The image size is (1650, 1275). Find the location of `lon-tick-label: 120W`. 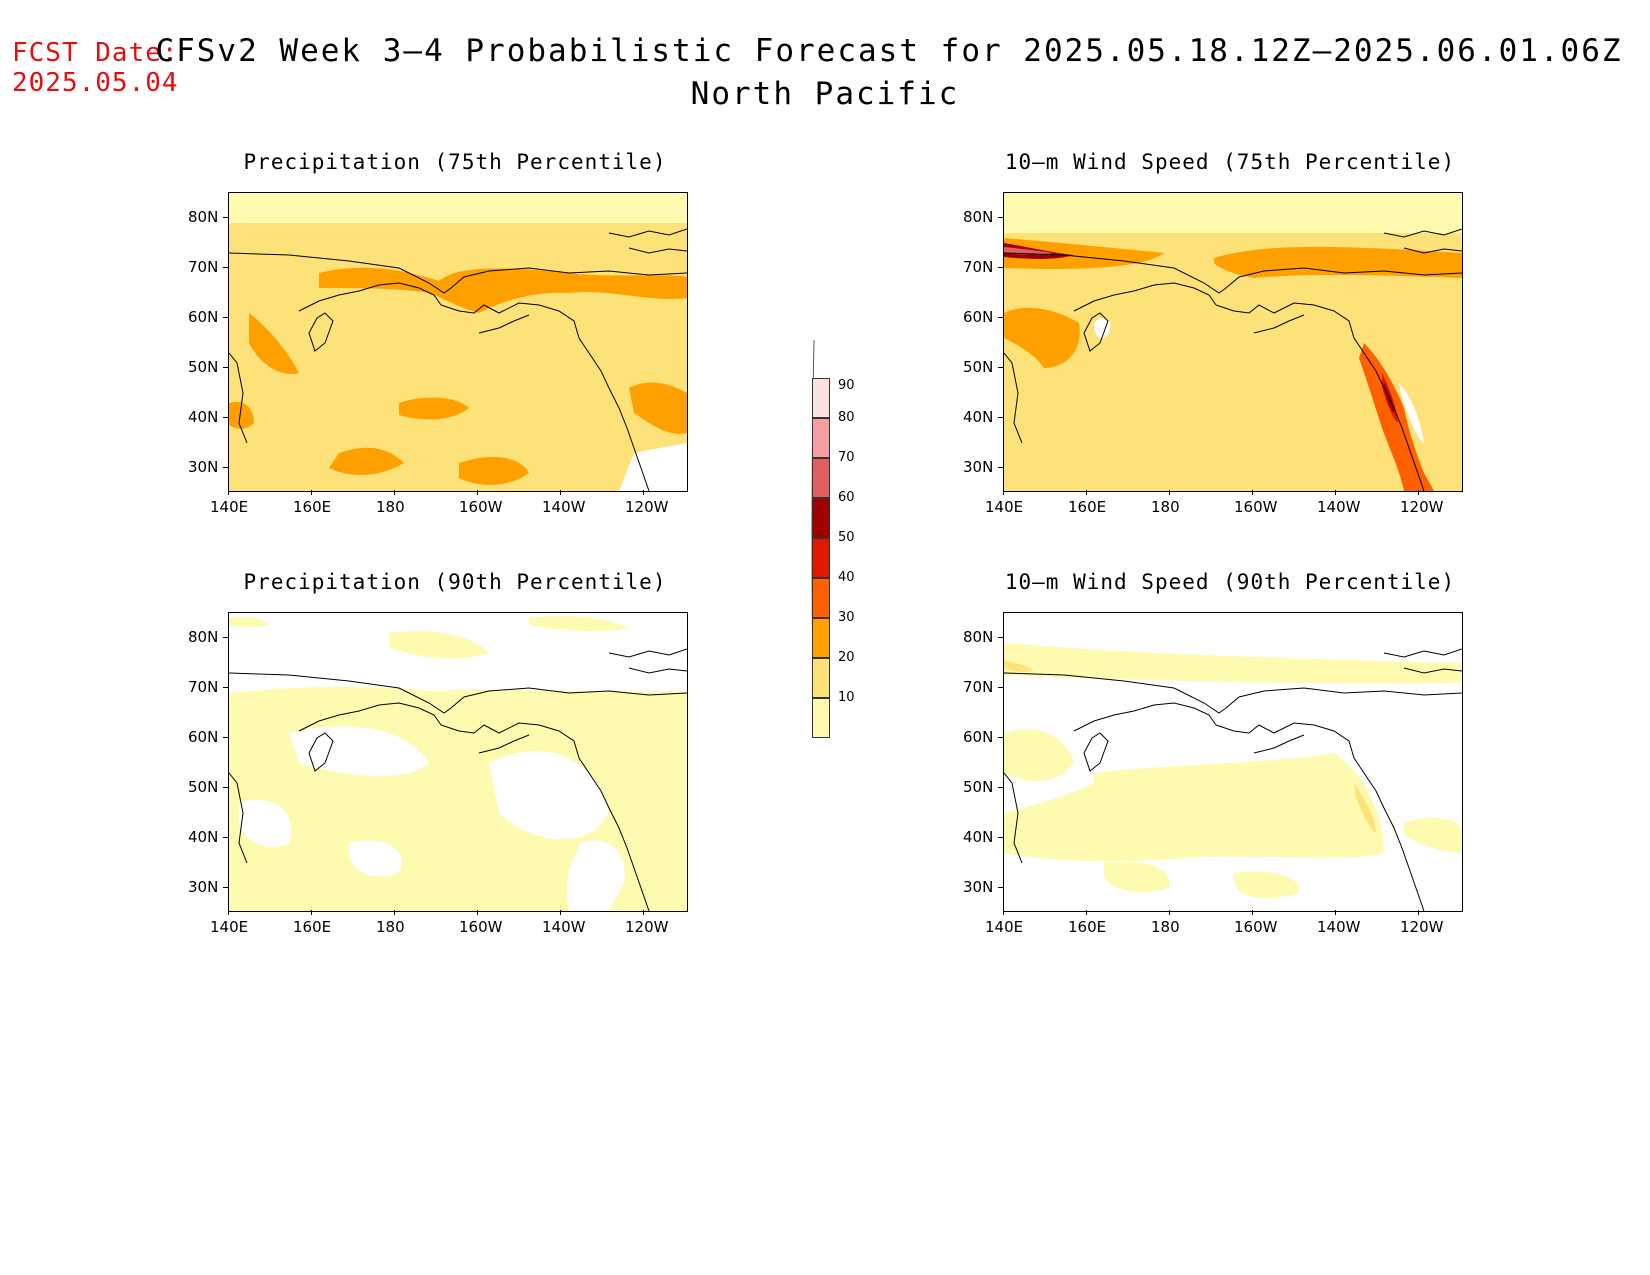

lon-tick-label: 120W is located at coordinates (1422, 507).